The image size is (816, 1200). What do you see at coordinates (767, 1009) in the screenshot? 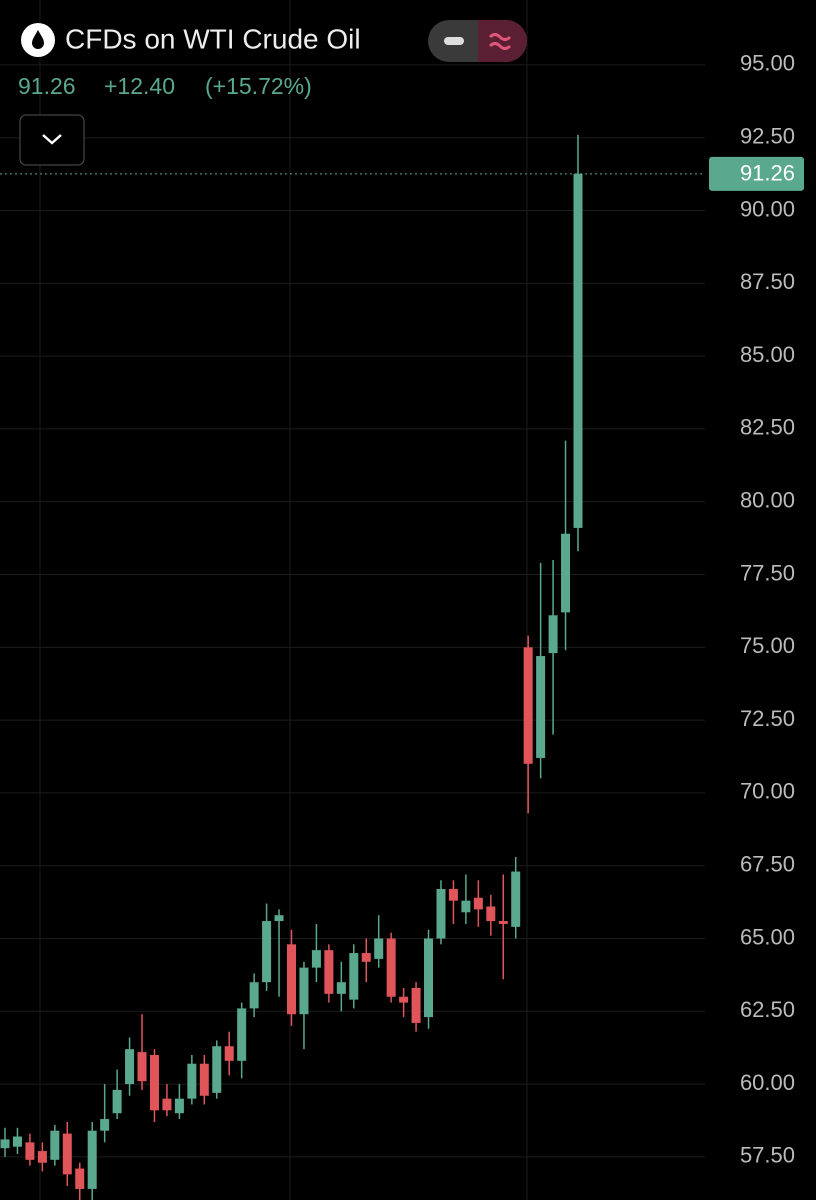
I see `y-tick-label: 62.50` at bounding box center [767, 1009].